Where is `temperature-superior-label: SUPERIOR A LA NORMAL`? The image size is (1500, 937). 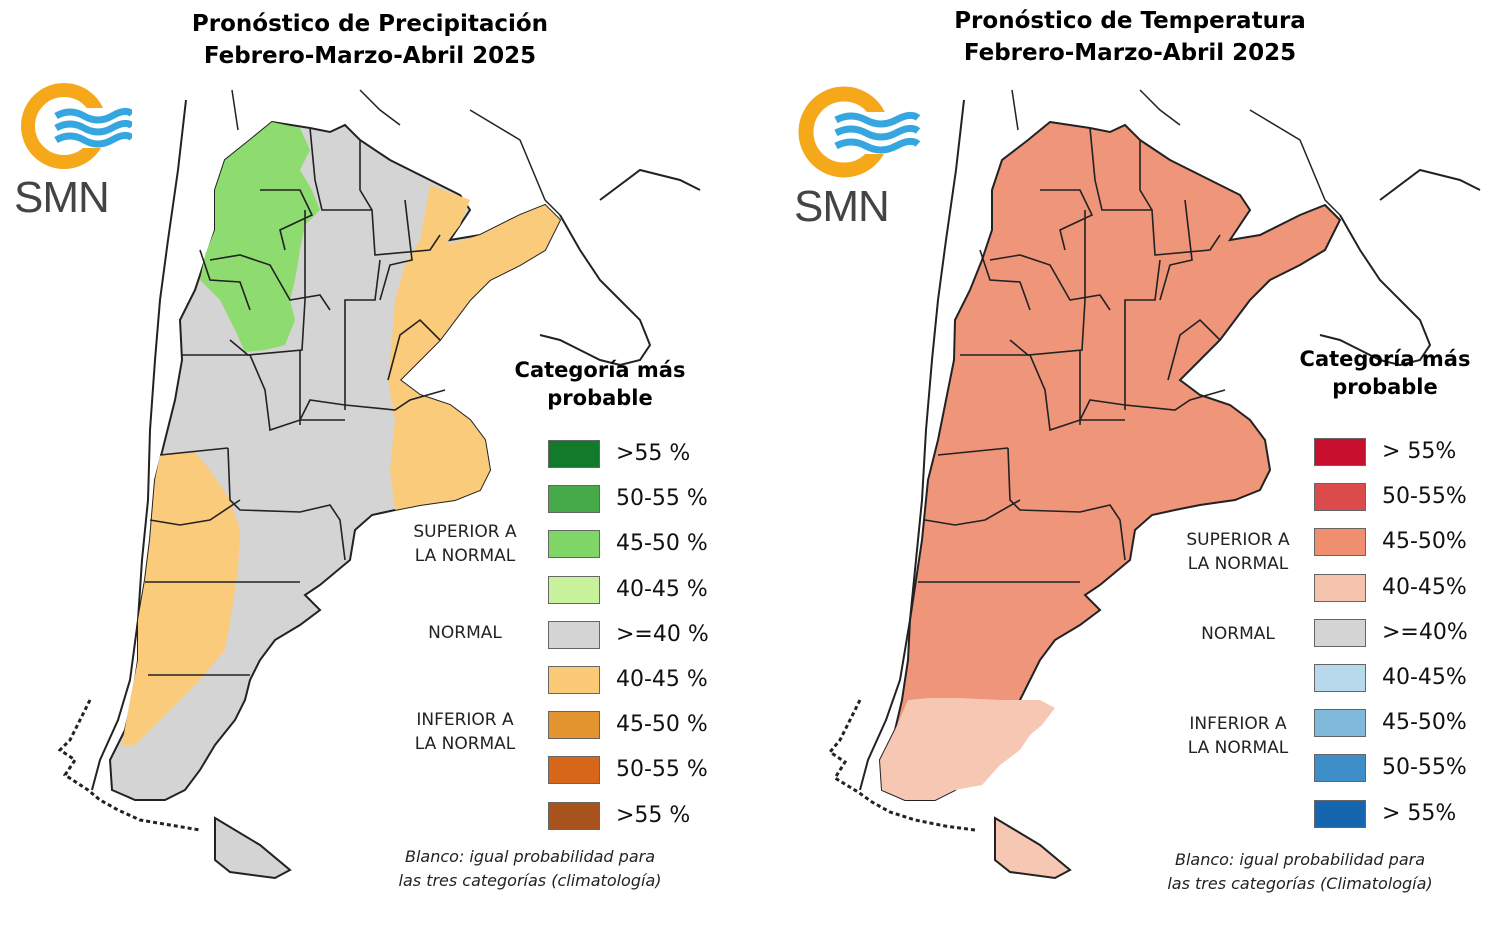 temperature-superior-label: SUPERIOR A LA NORMAL is located at coordinates (1238, 552).